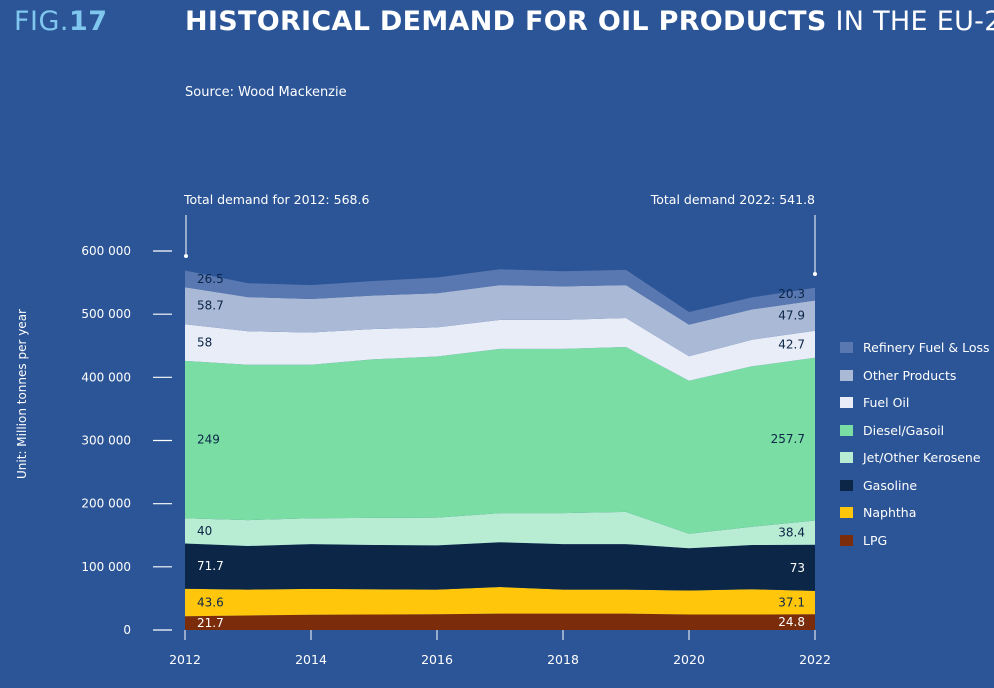 Image resolution: width=994 pixels, height=688 pixels. I want to click on data-label-end-jet-other-kerosene: 38.4, so click(791, 533).